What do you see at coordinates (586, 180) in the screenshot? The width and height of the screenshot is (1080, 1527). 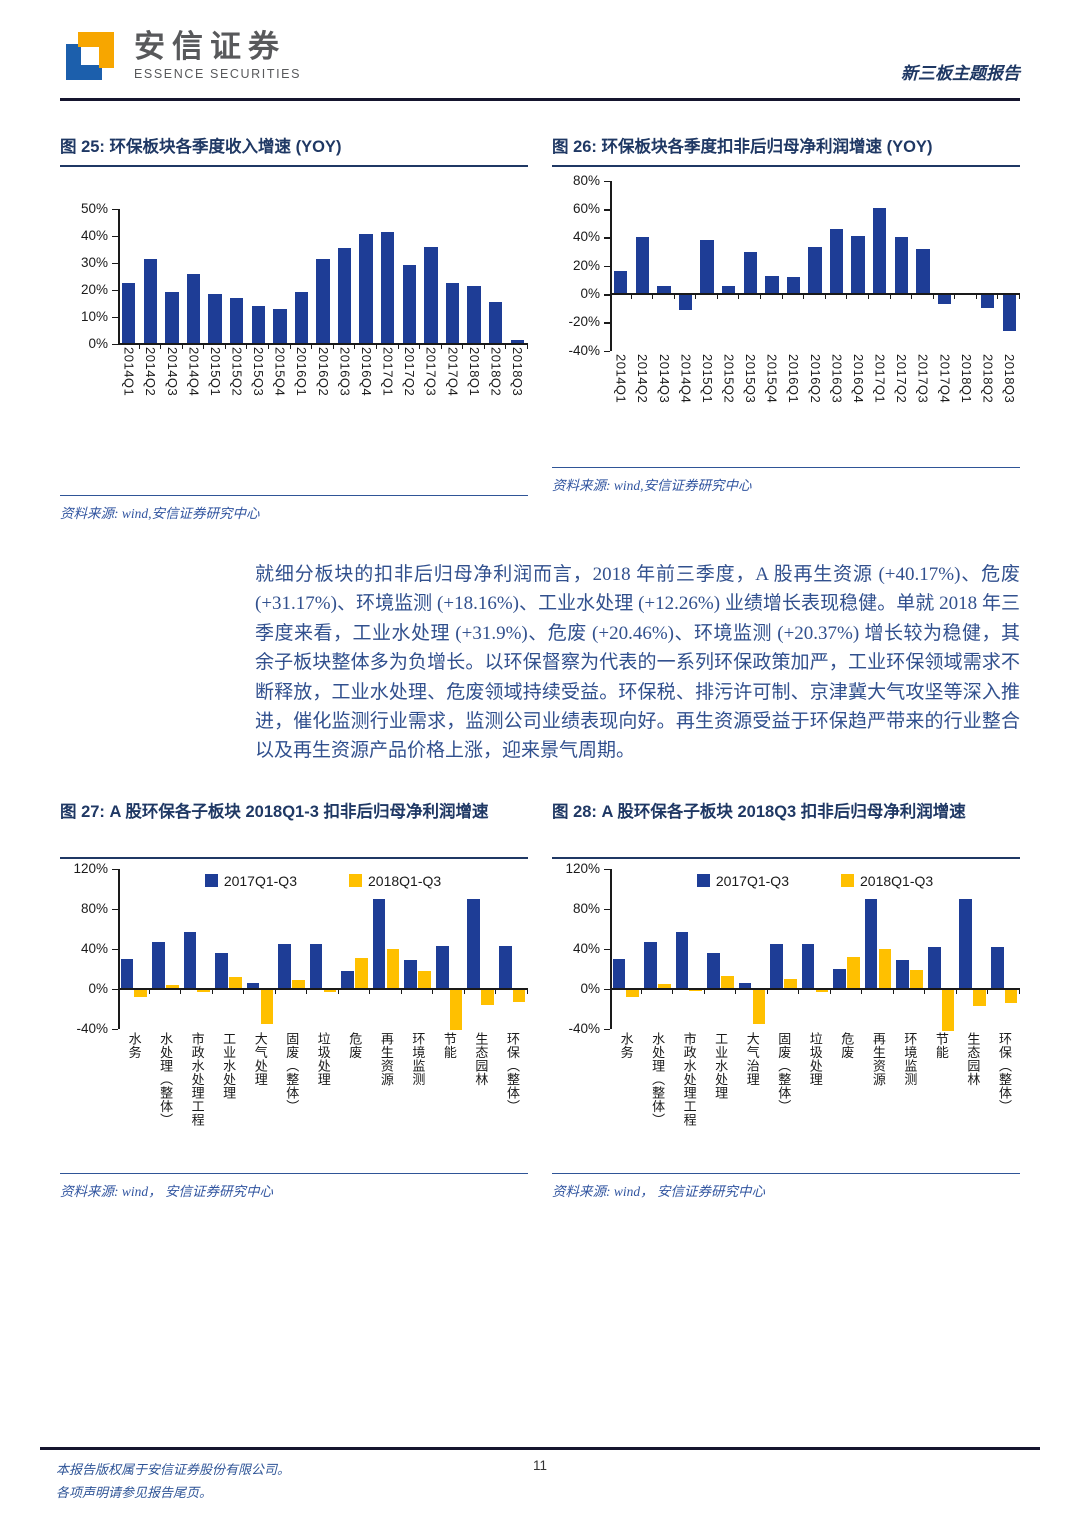 I see `y-tick-label: 80%` at bounding box center [586, 180].